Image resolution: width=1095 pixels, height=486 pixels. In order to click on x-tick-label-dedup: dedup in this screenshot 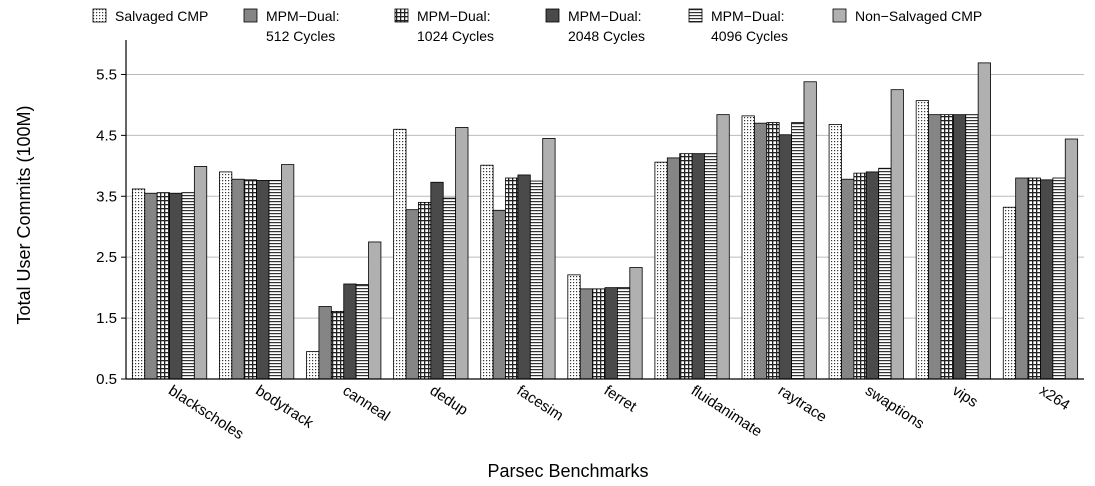, I will do `click(449, 400)`.